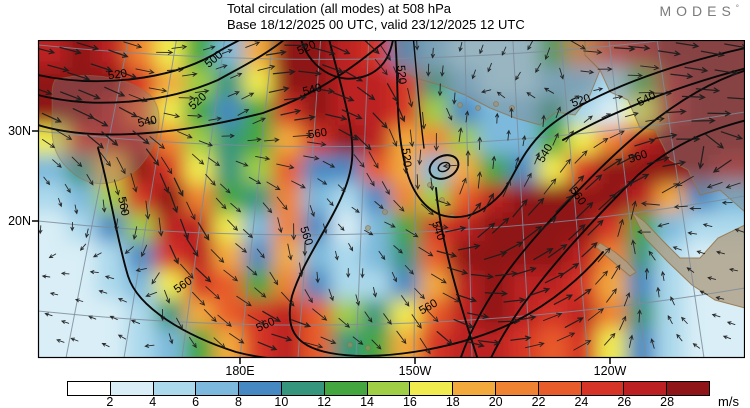 The height and width of the screenshot is (408, 750). Describe the element at coordinates (110, 401) in the screenshot. I see `colorbar-tick-label: 2` at that location.